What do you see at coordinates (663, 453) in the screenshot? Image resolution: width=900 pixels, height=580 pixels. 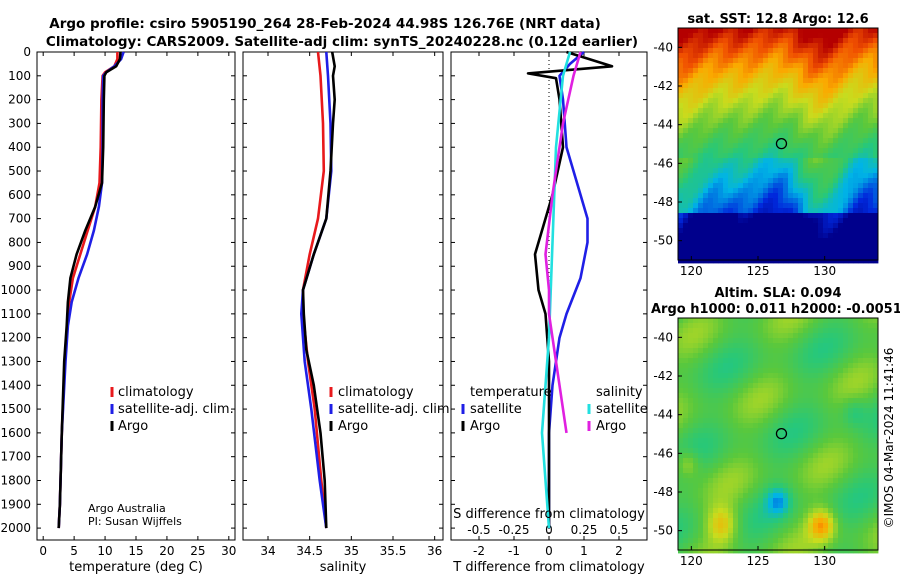 I see `map-y-tick-label: -46` at bounding box center [663, 453].